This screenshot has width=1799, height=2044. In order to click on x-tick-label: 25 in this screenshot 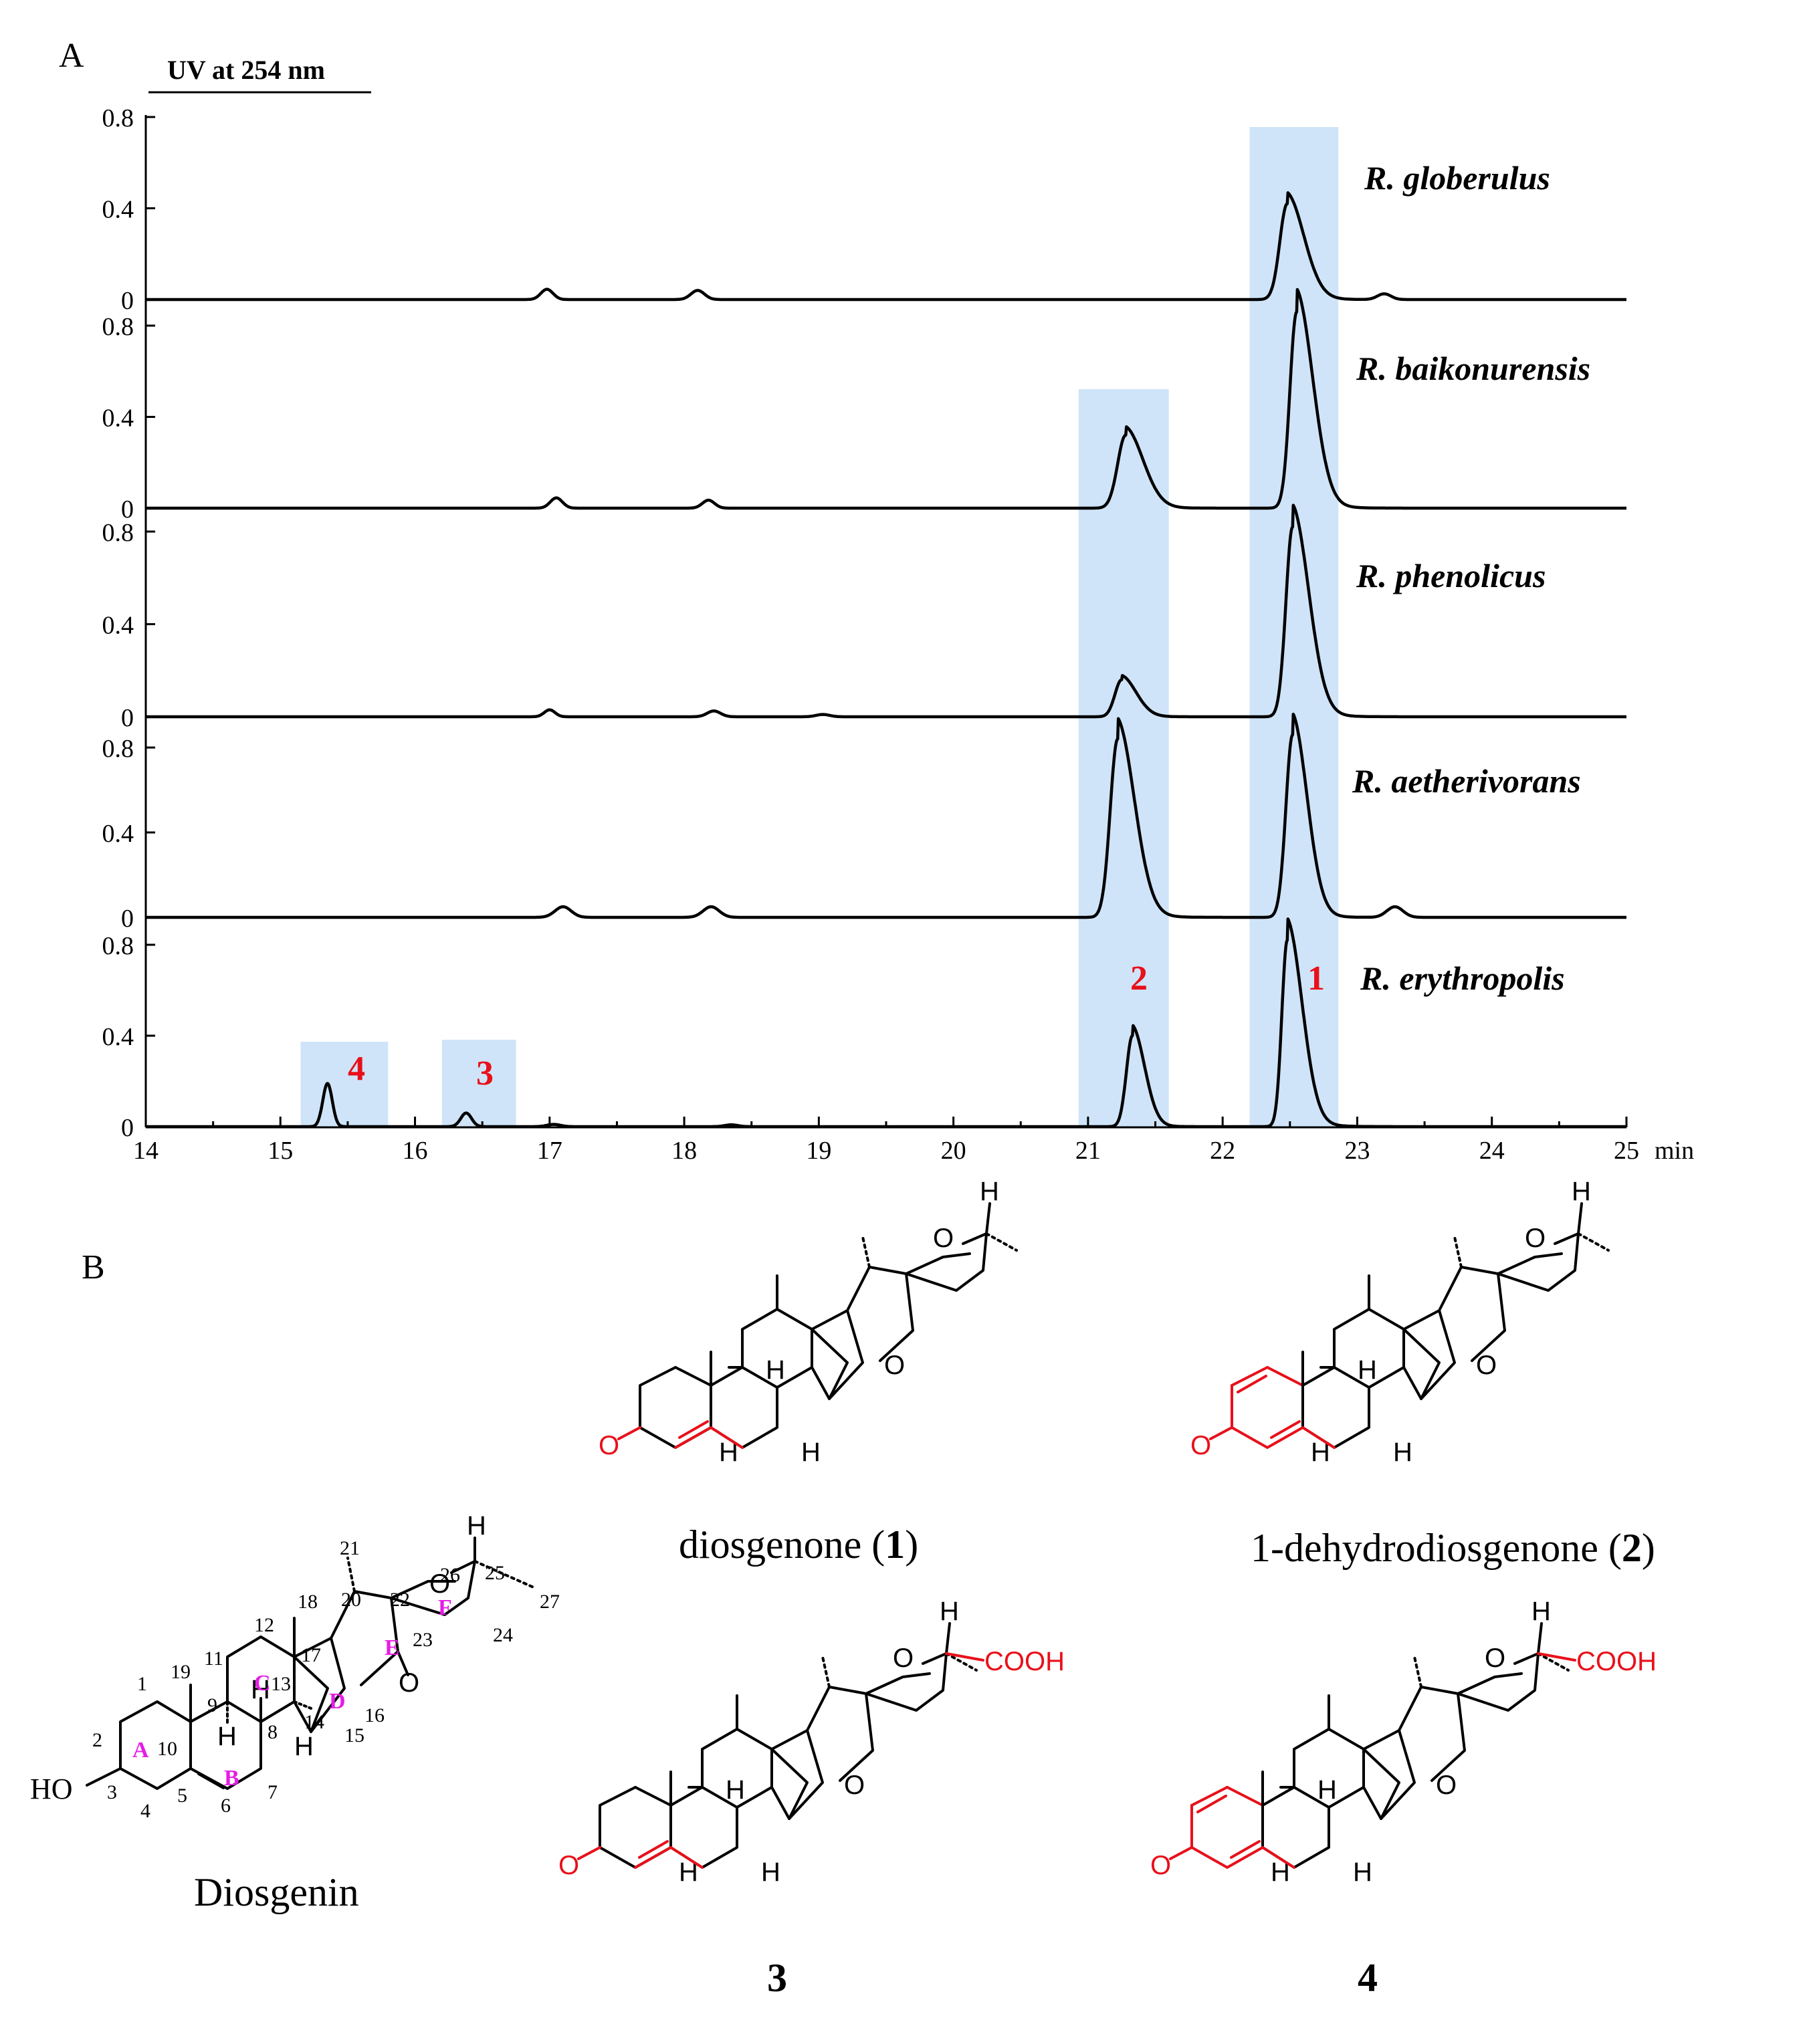, I will do `click(1627, 1151)`.